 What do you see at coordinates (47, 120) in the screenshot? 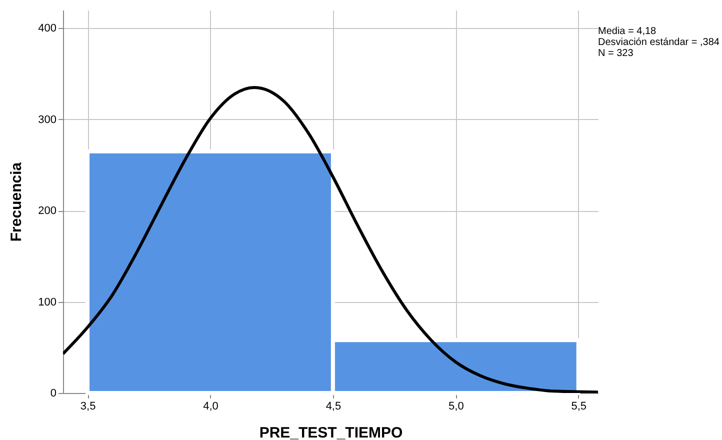
I see `y-tick-label: 300` at bounding box center [47, 120].